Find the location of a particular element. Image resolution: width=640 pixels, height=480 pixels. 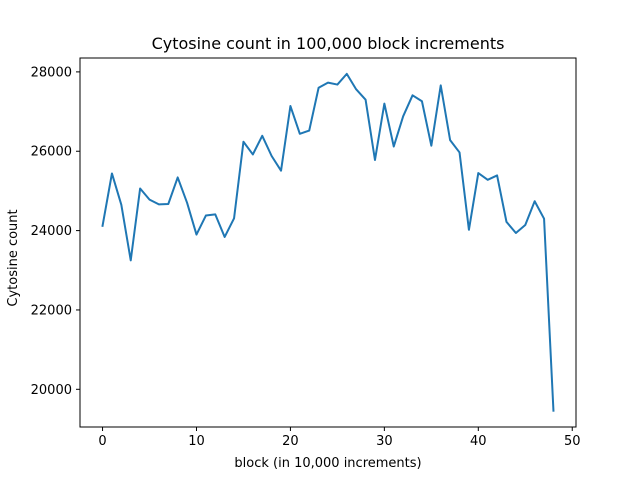

y-tick-label: 24000 is located at coordinates (51, 231).